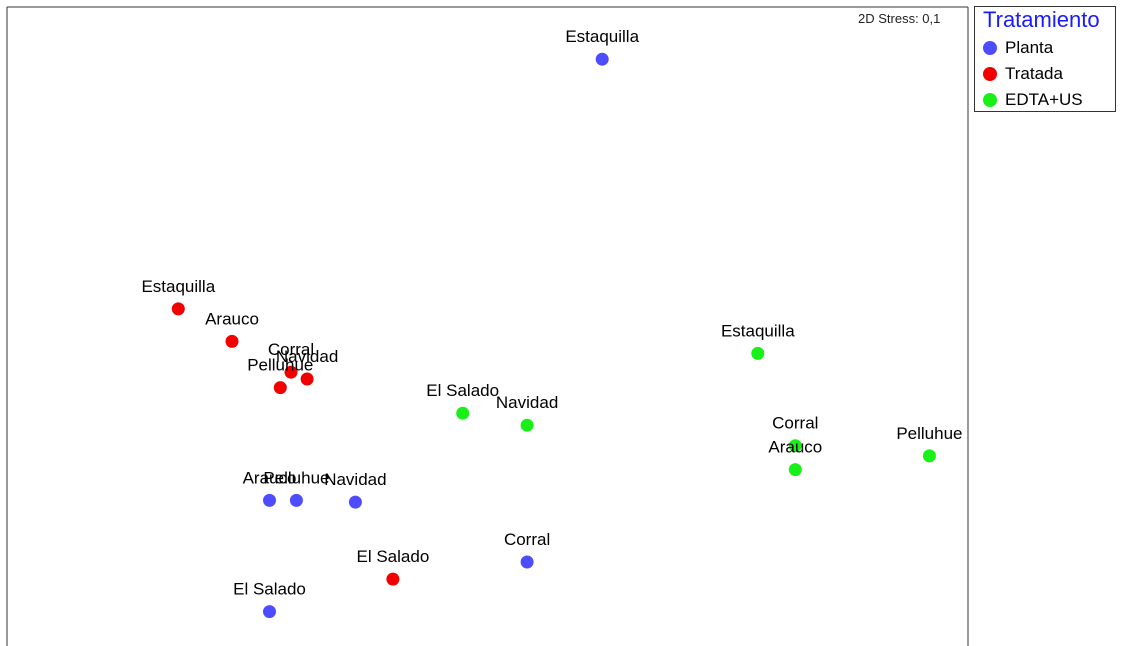 Image resolution: width=1121 pixels, height=646 pixels. What do you see at coordinates (602, 59) in the screenshot?
I see `point-planta-estaquilla` at bounding box center [602, 59].